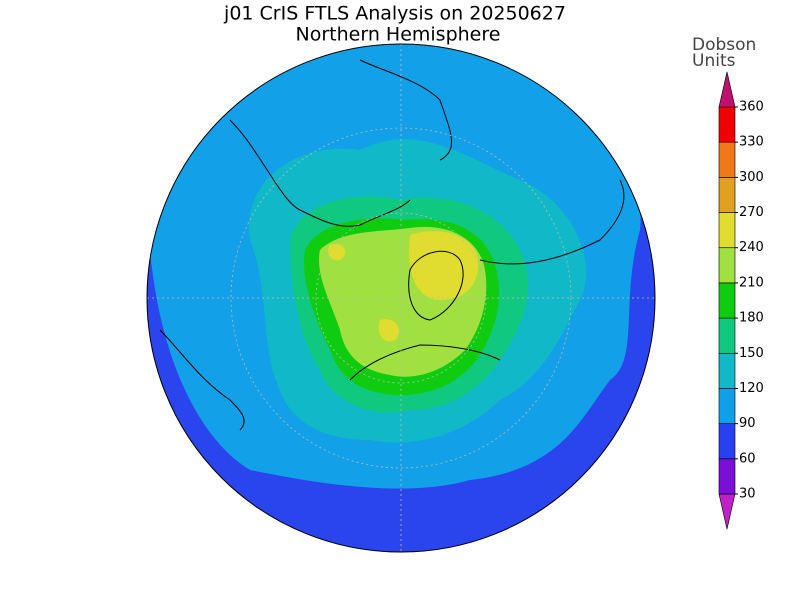 This screenshot has width=800, height=600. I want to click on colorbar-title: Units, so click(714, 61).